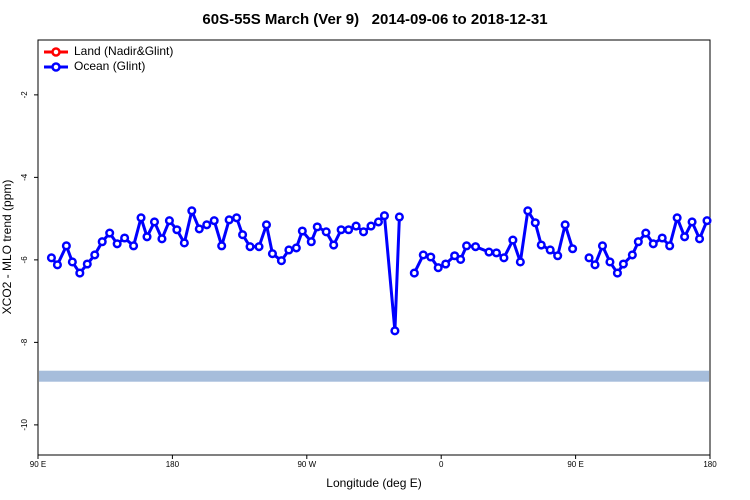 This screenshot has height=500, width=750. What do you see at coordinates (24, 177) in the screenshot?
I see `y-tick-label: -4` at bounding box center [24, 177].